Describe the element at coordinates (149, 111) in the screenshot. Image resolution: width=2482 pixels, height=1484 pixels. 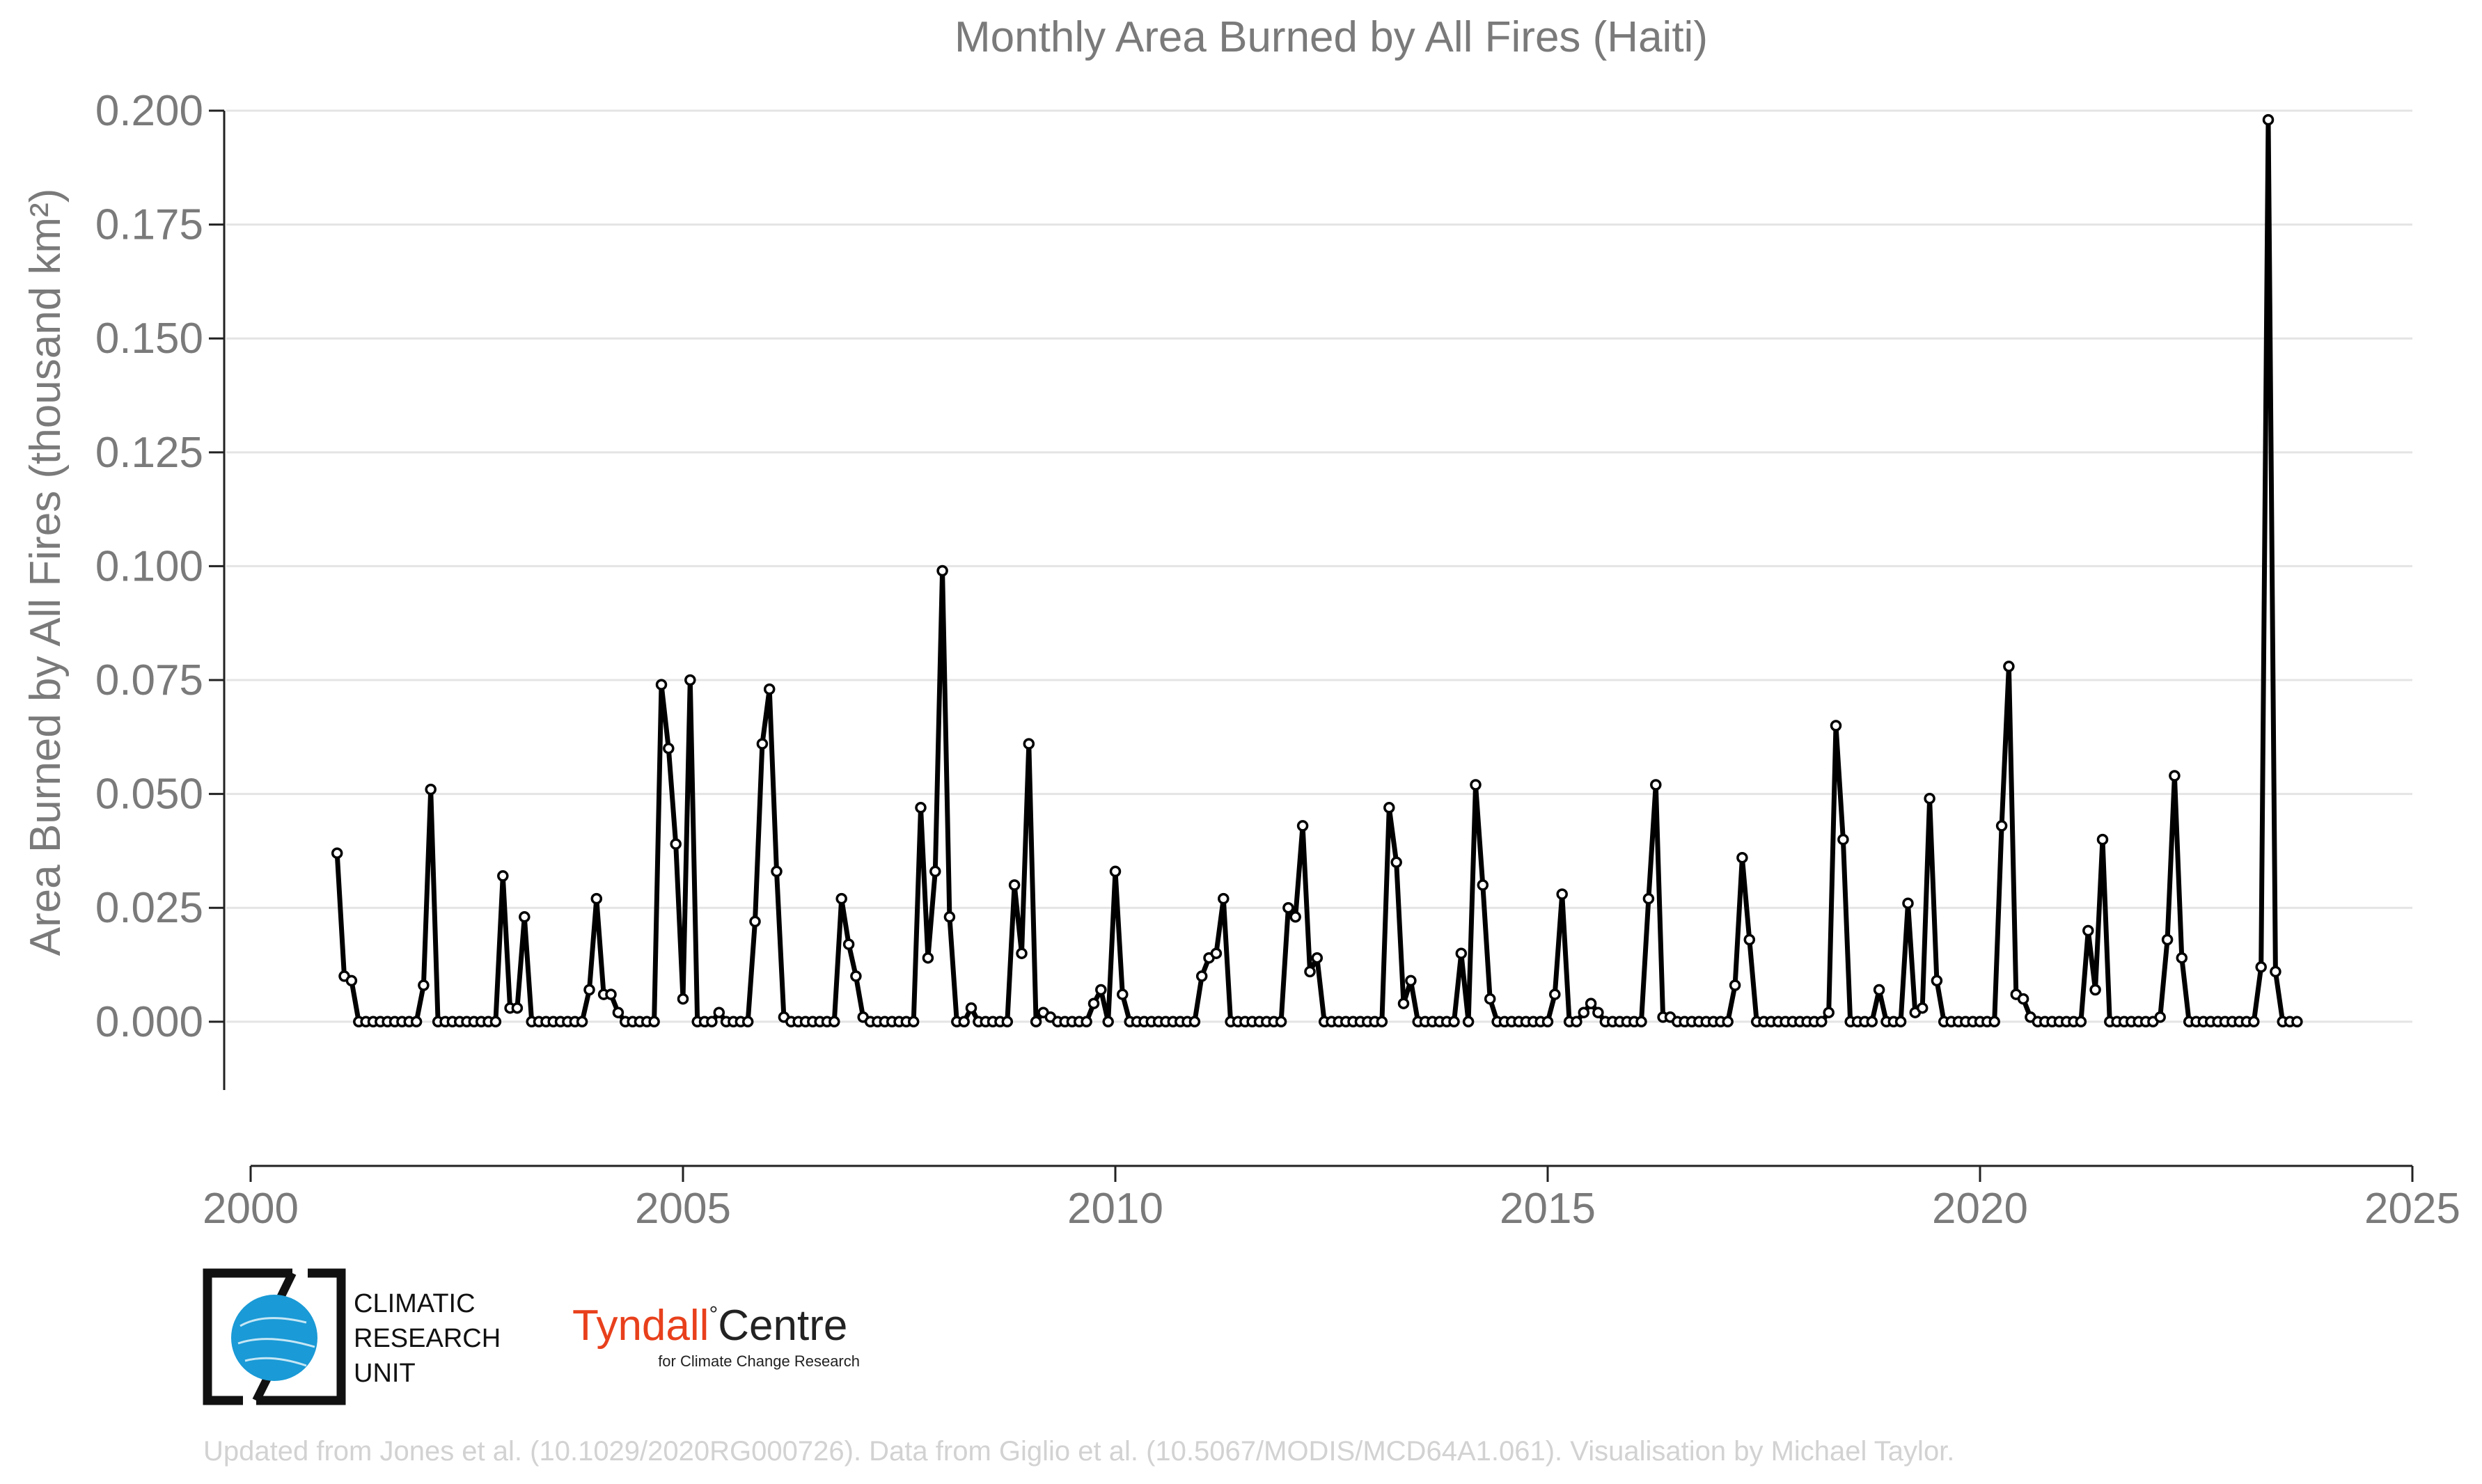
I see `y-tick-label: 0.200` at that location.